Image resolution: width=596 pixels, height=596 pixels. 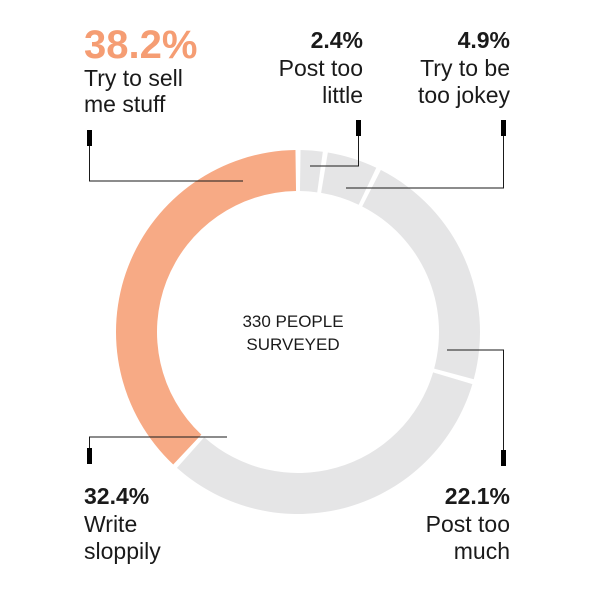 I want to click on slice-name-label-try-to-sell-line-1: Try to sell, so click(x=133, y=78).